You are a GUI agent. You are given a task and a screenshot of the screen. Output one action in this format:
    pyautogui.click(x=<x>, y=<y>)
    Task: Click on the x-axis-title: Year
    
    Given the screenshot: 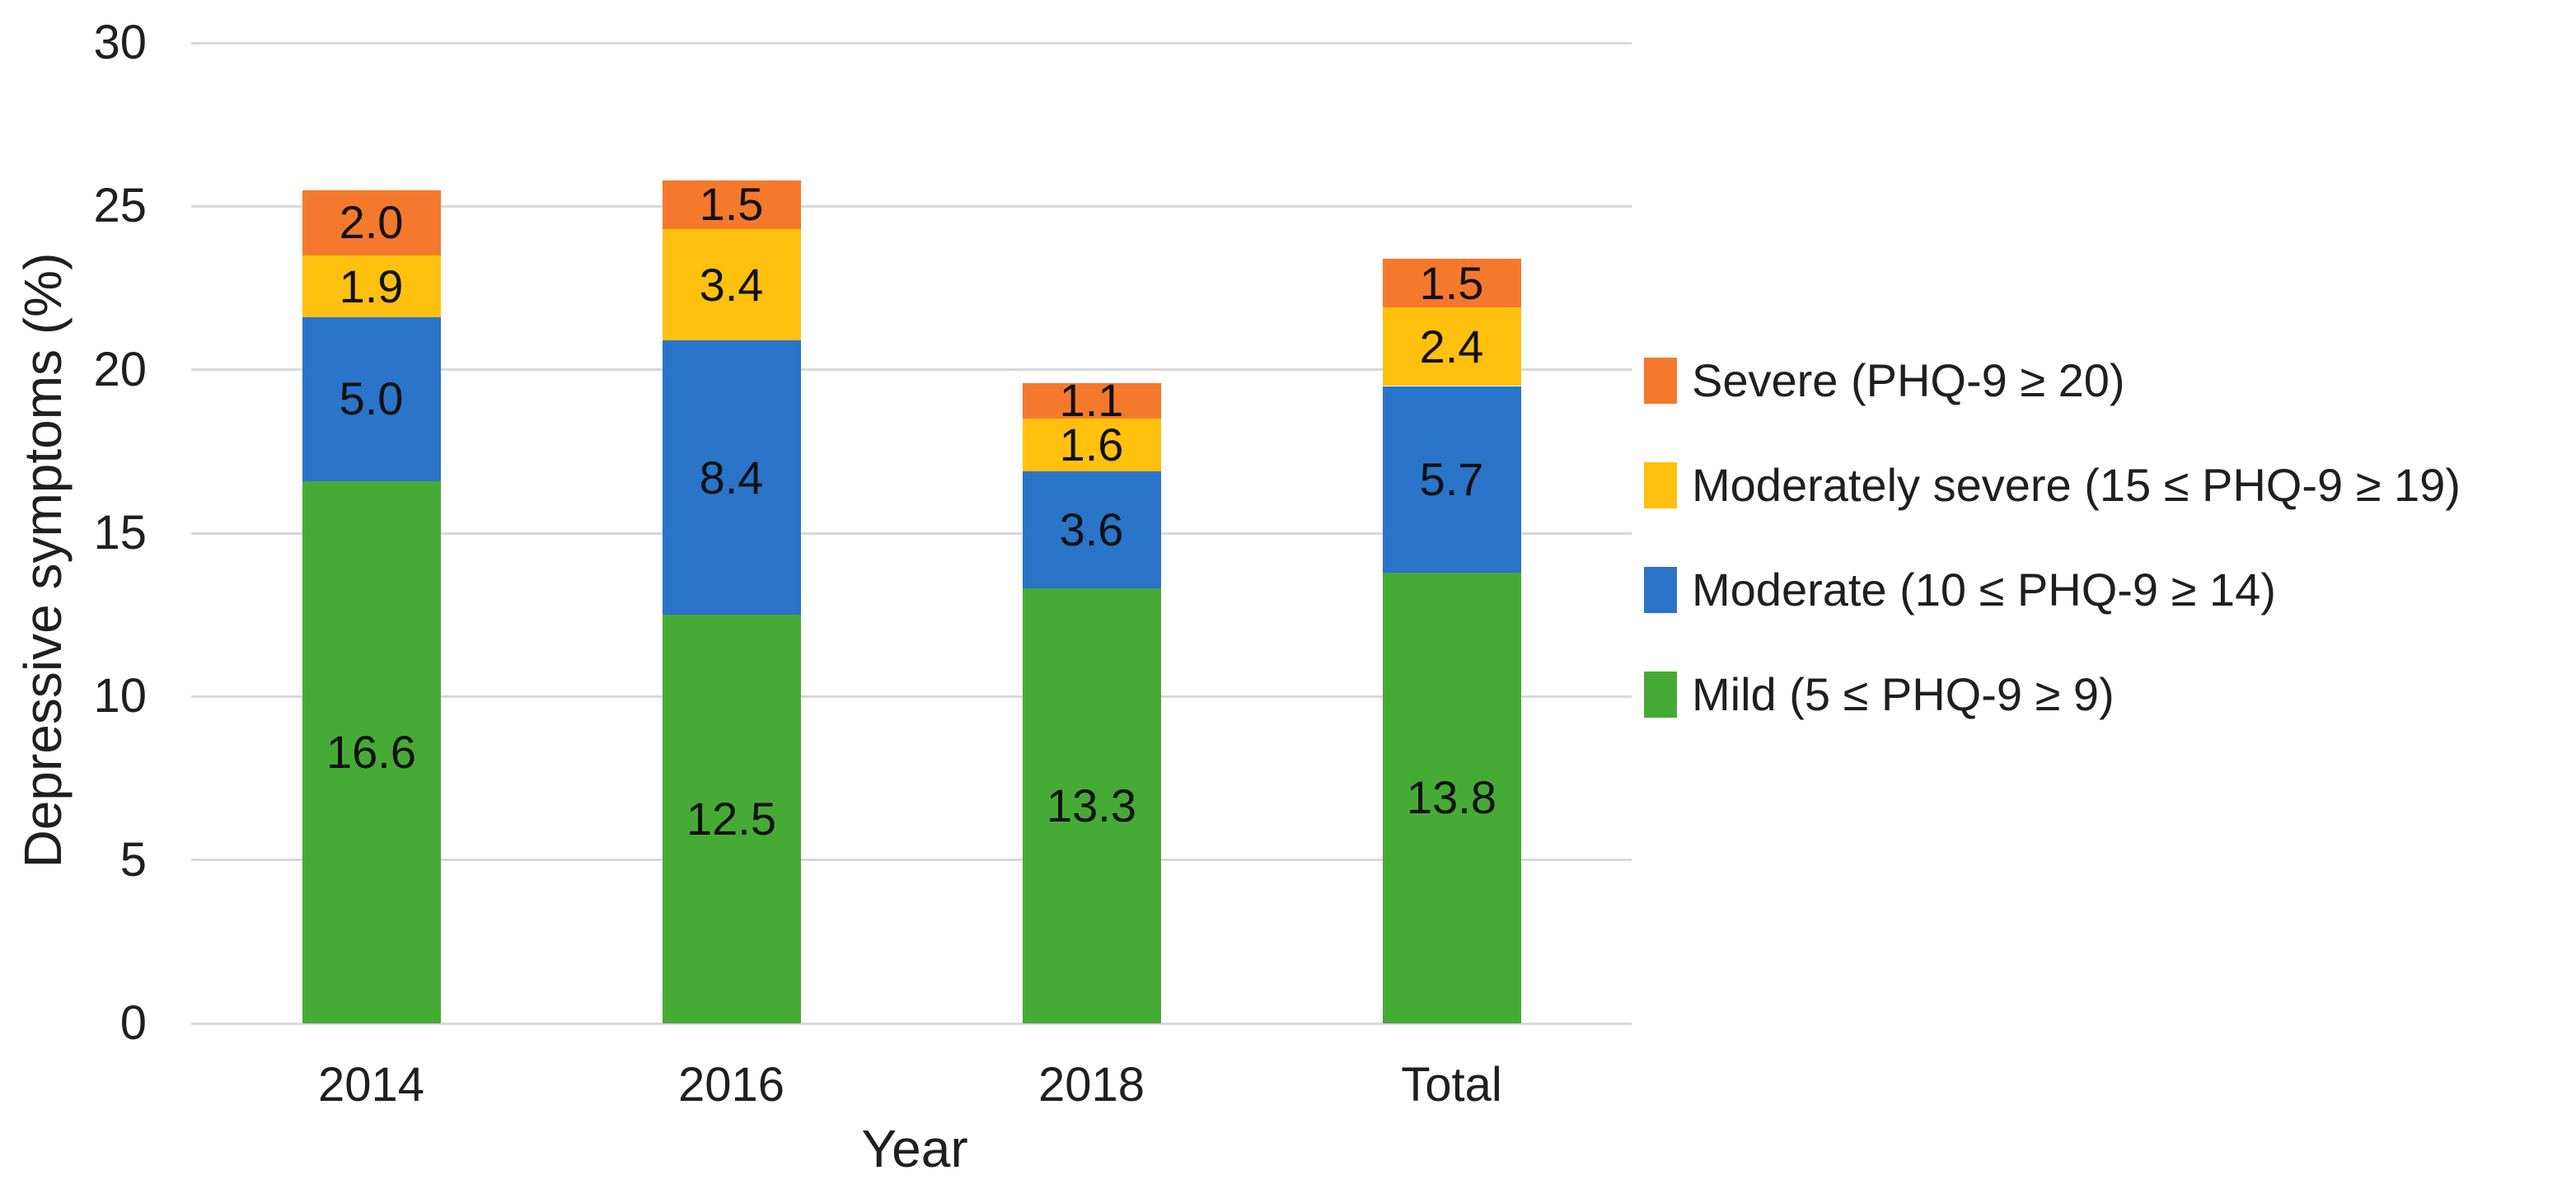 What is the action you would take?
    pyautogui.click(x=914, y=1148)
    